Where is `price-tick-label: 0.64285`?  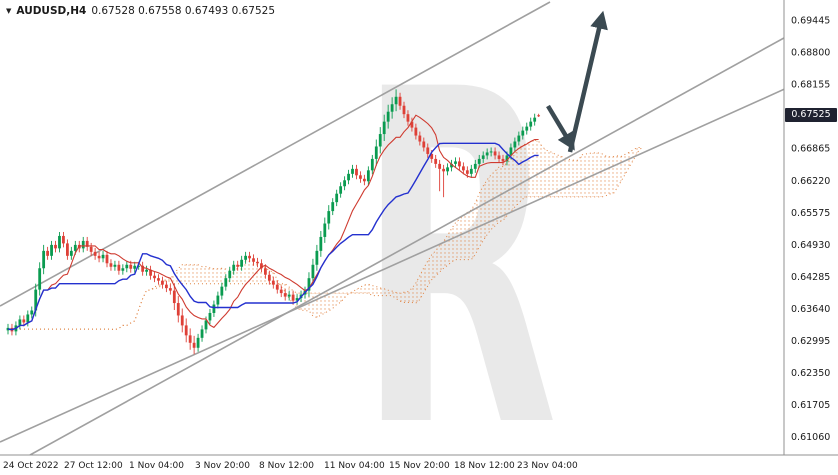 price-tick-label: 0.64285 is located at coordinates (810, 277).